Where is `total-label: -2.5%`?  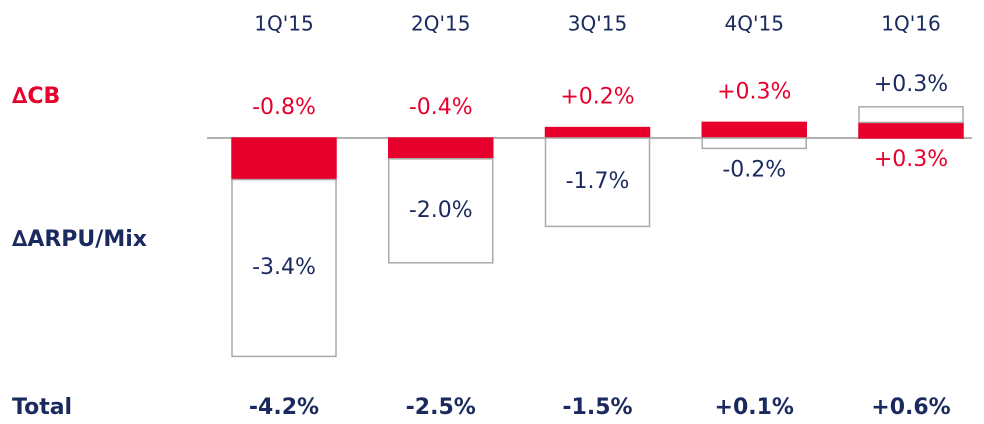
total-label: -2.5% is located at coordinates (441, 407).